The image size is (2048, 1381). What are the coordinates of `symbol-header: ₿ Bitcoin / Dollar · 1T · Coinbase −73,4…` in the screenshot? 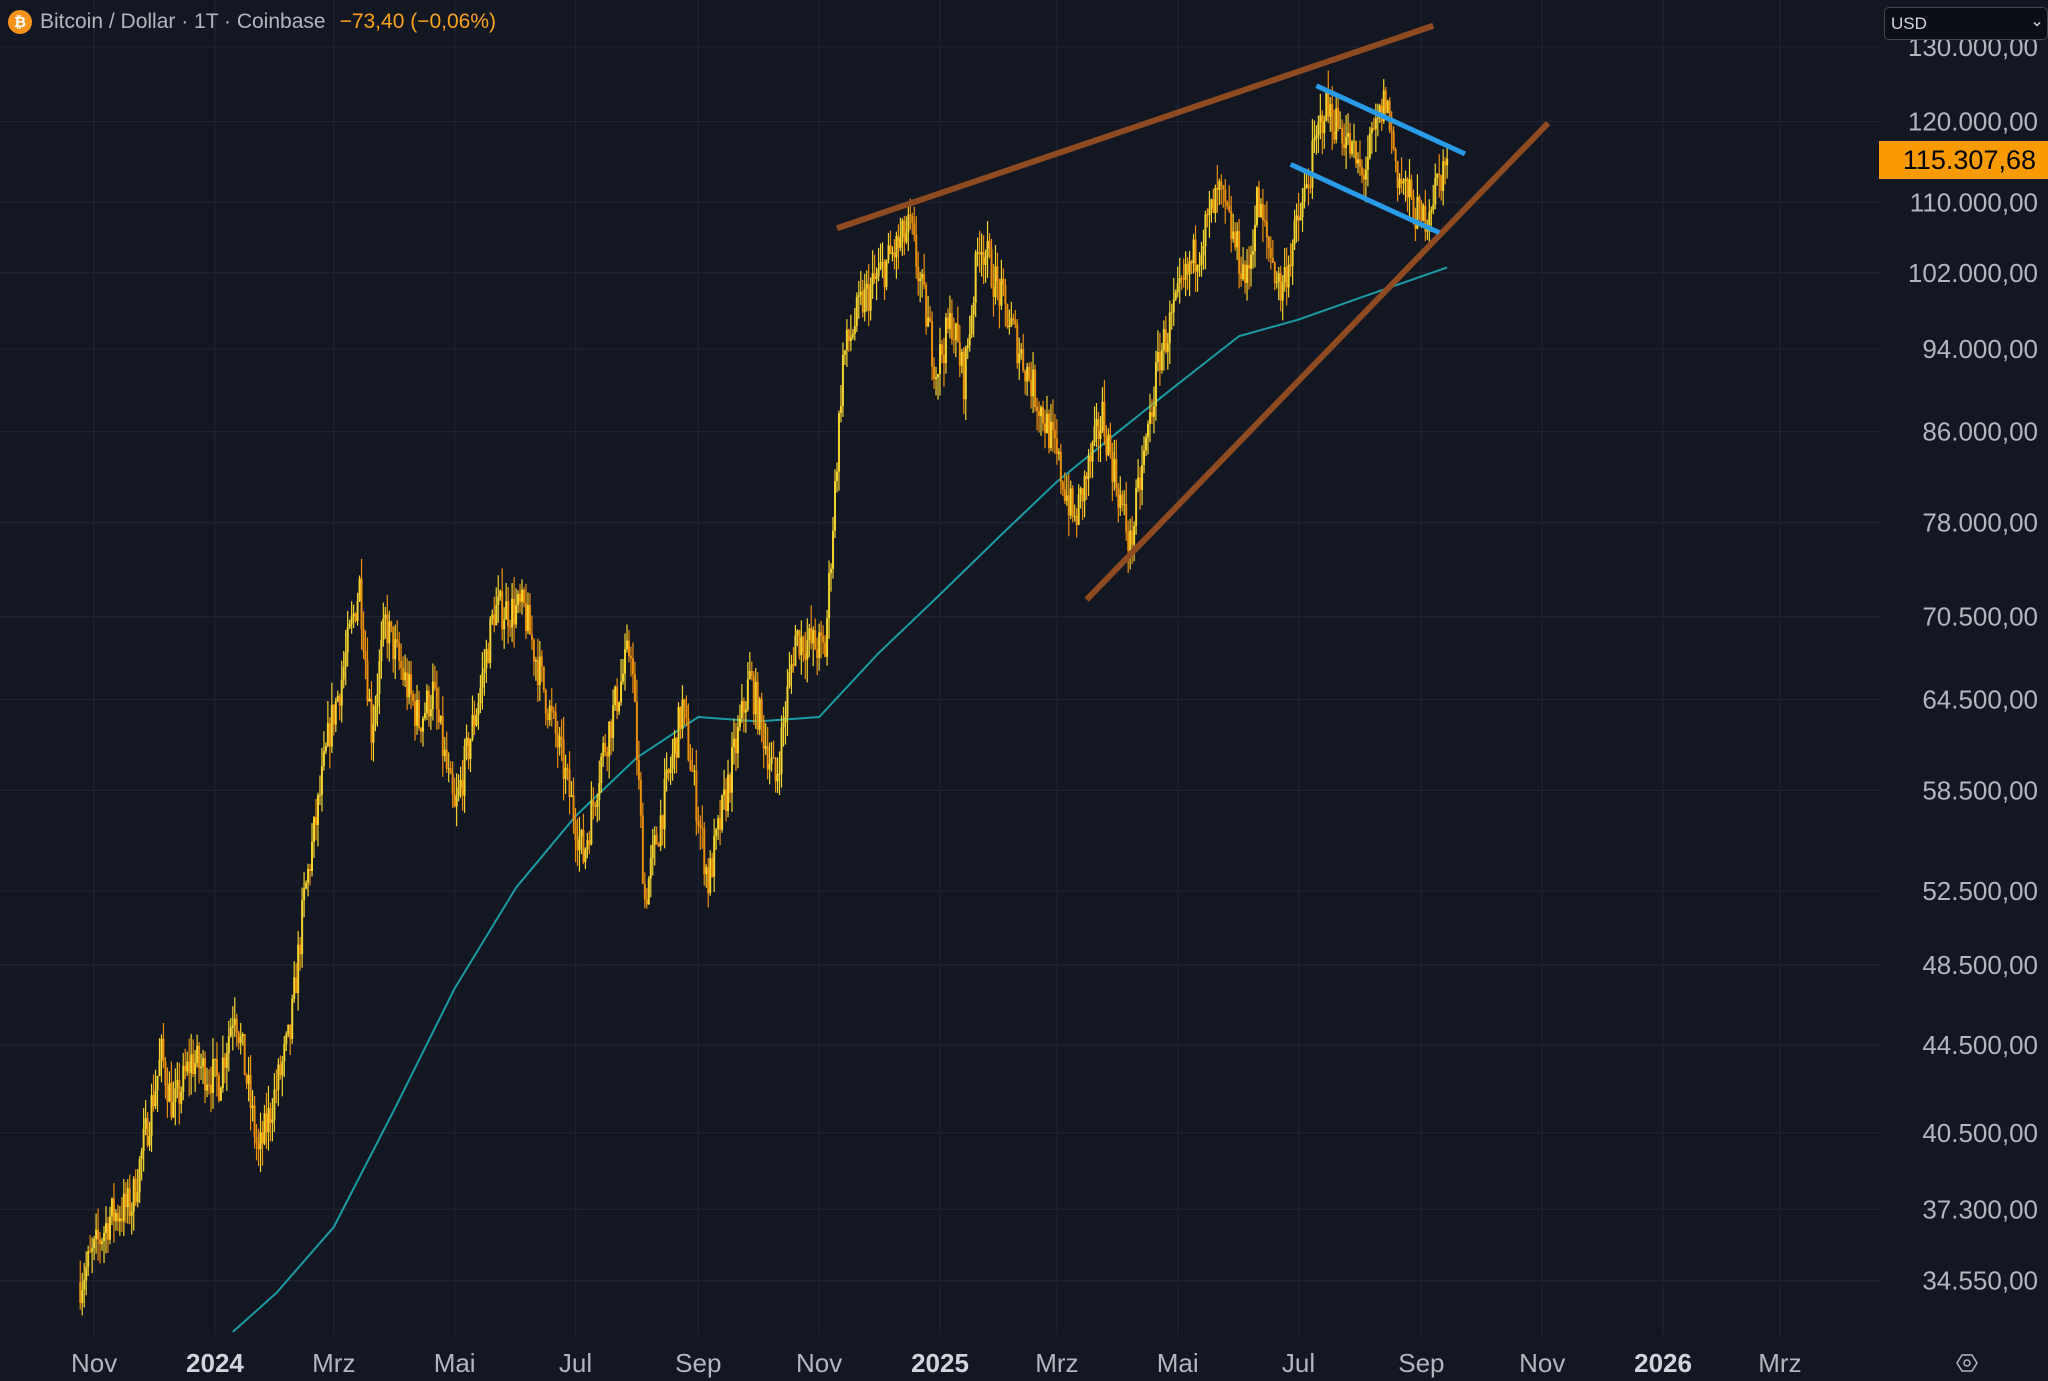 It's located at (252, 22).